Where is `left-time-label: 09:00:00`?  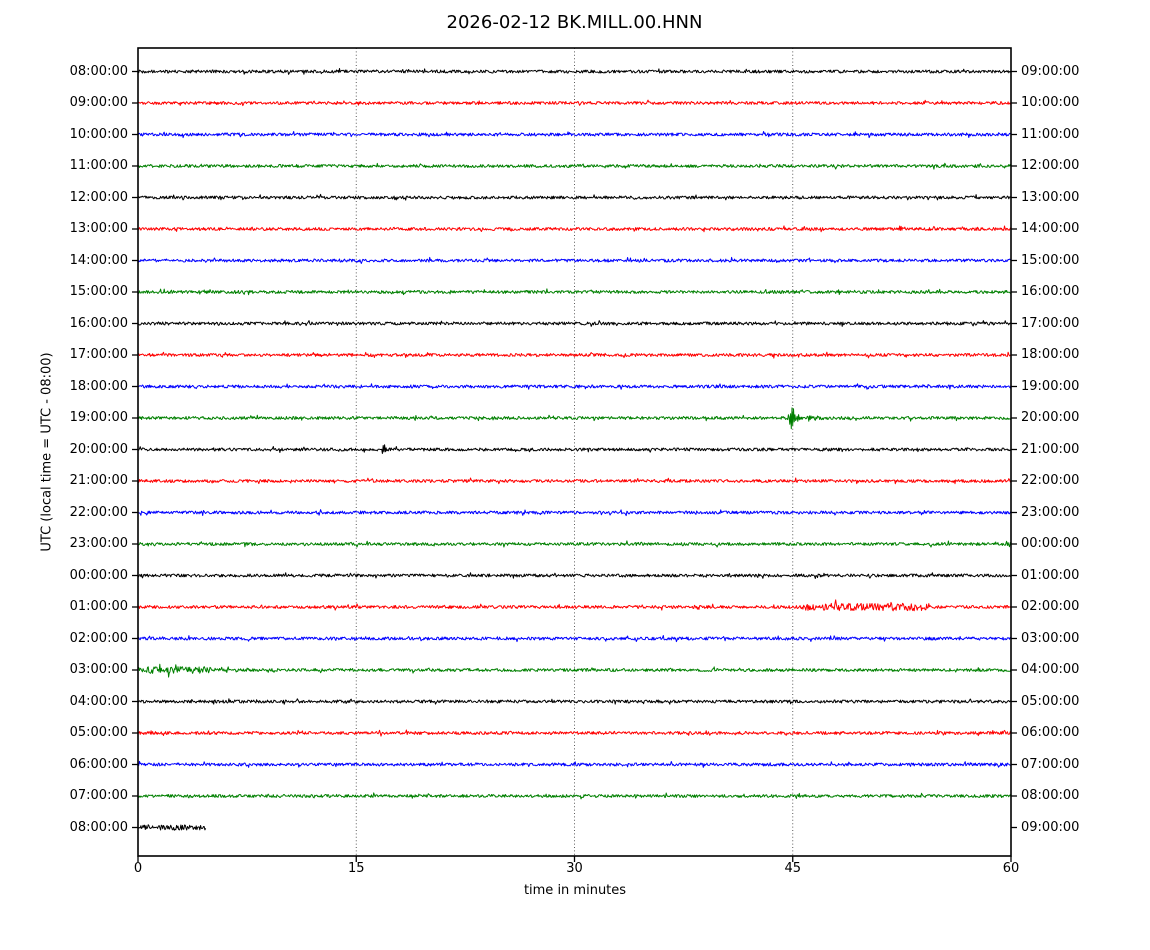
left-time-label: 09:00:00 is located at coordinates (98, 102).